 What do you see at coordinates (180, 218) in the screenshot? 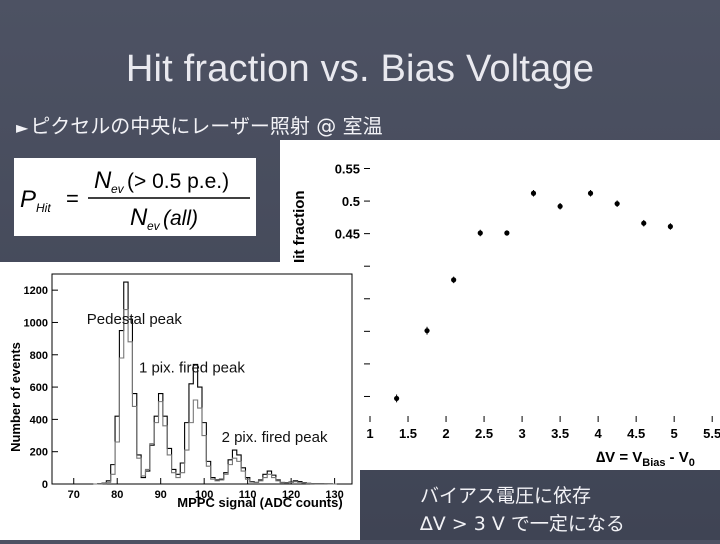
I see `formula-den-arg: (all)` at bounding box center [180, 218].